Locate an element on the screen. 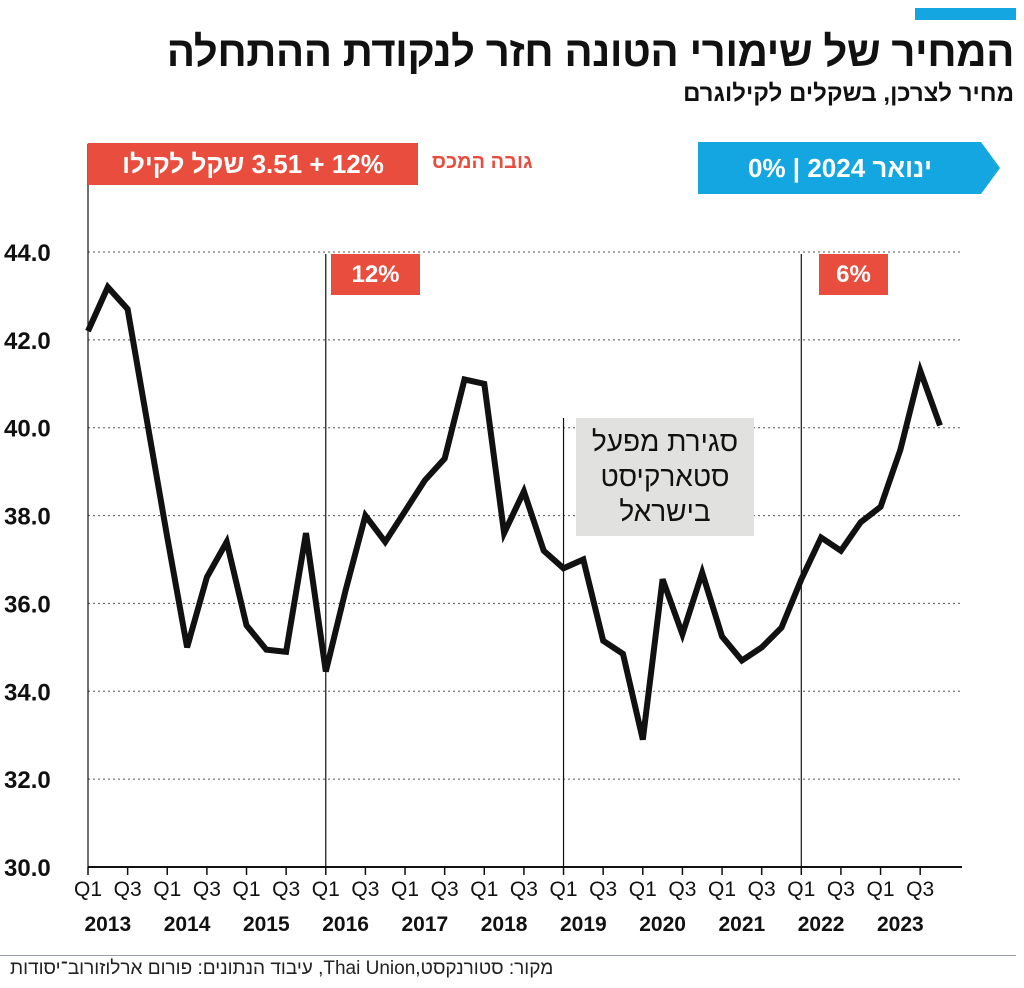 The width and height of the screenshot is (1024, 988). x-year-label: 2016 is located at coordinates (345, 924).